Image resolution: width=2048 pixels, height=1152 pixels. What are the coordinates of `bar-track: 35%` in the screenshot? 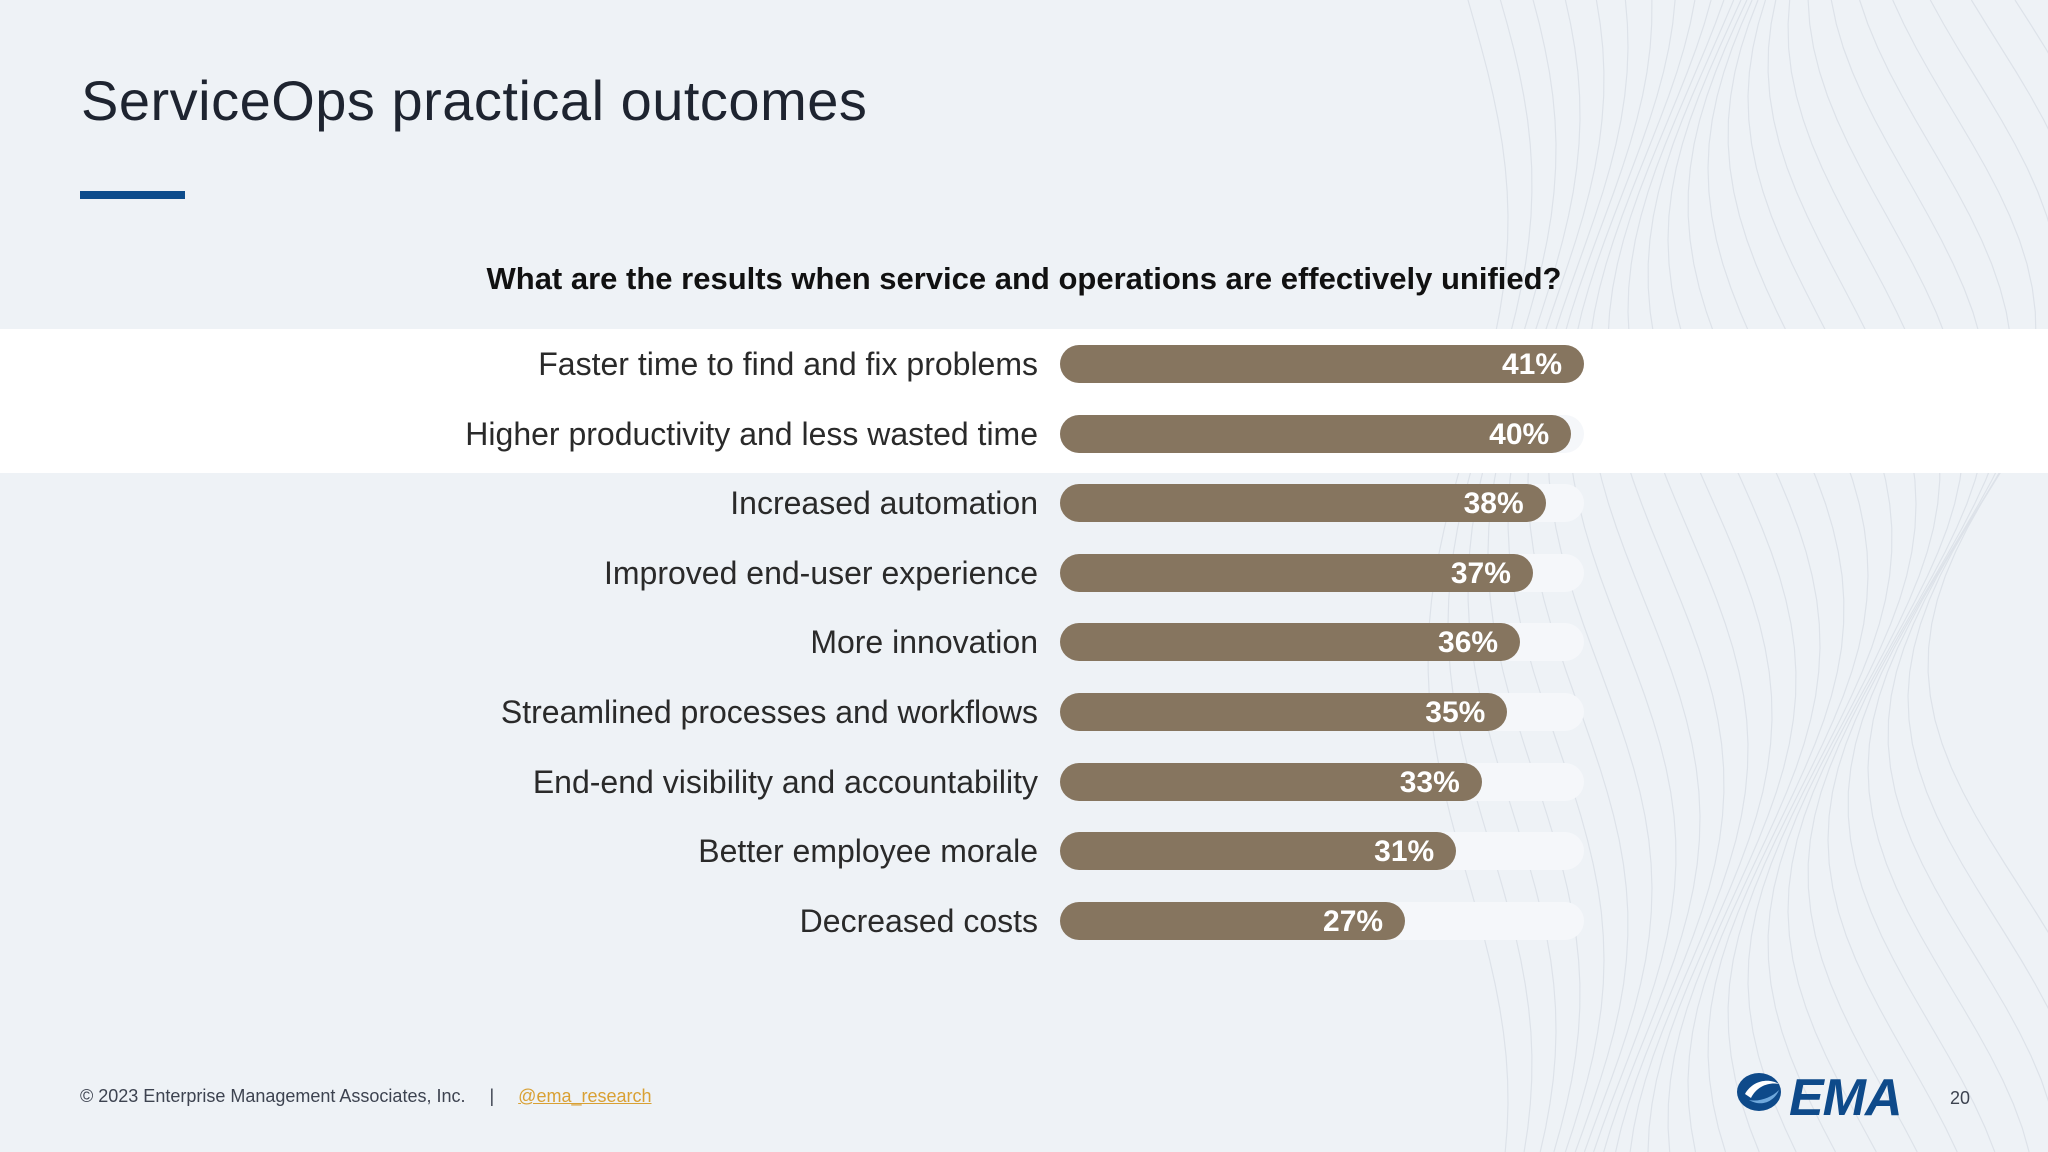 It's located at (1322, 712).